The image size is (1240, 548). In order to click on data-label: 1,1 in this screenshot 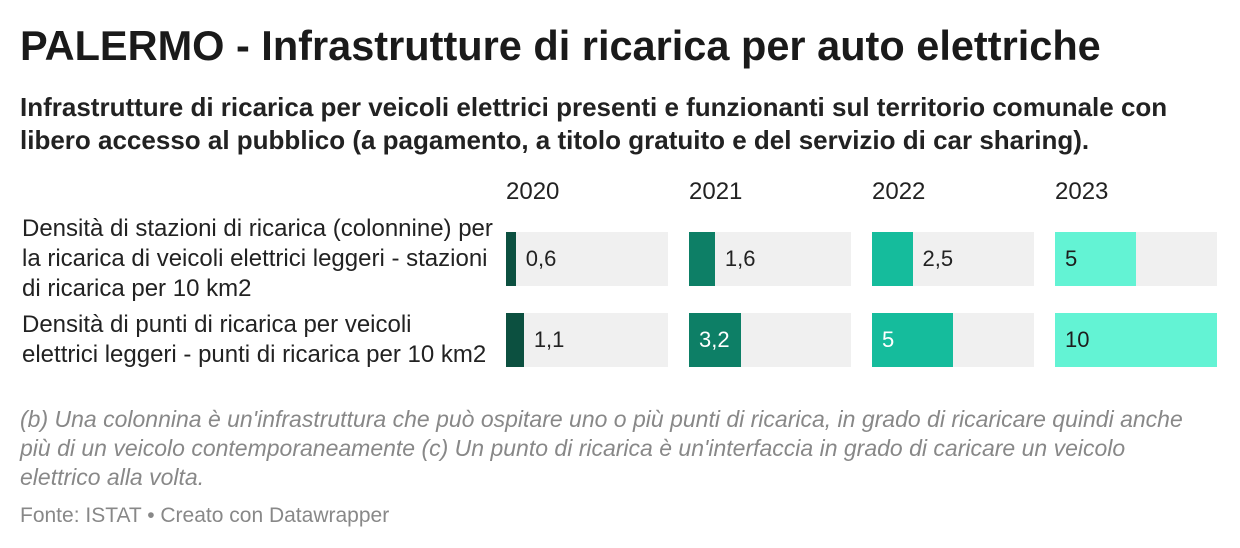, I will do `click(549, 339)`.